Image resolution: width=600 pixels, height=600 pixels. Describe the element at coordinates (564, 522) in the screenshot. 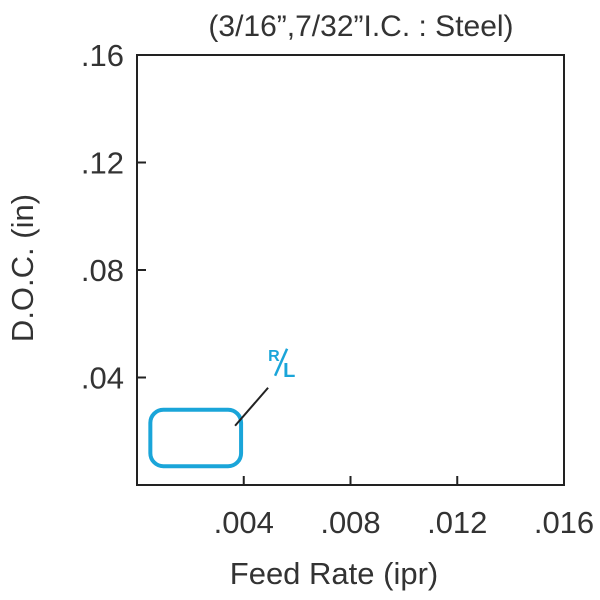

I see `x-tick-label: .016` at that location.